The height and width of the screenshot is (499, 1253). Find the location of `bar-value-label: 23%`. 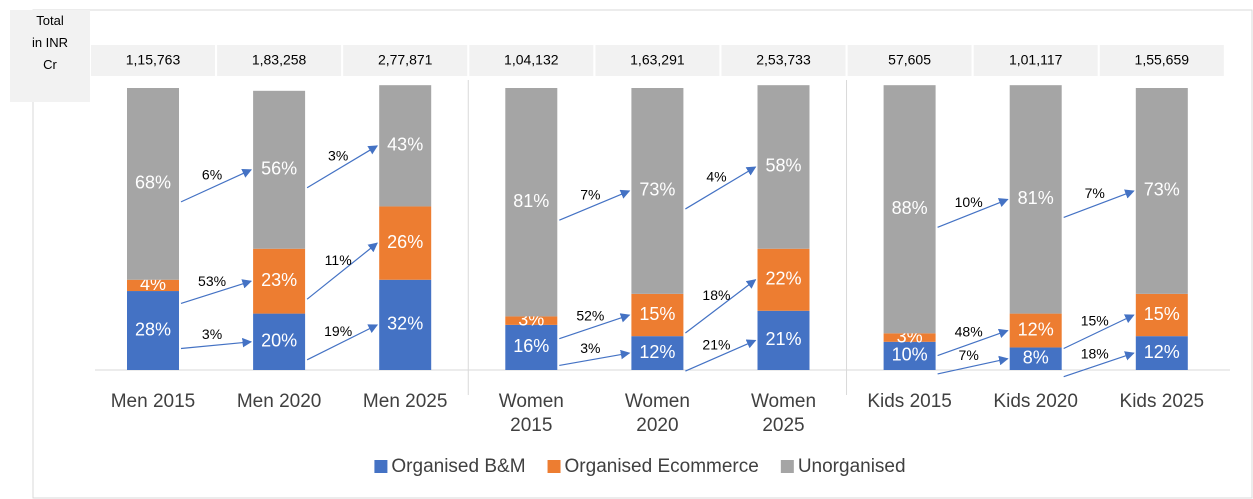

bar-value-label: 23% is located at coordinates (279, 280).